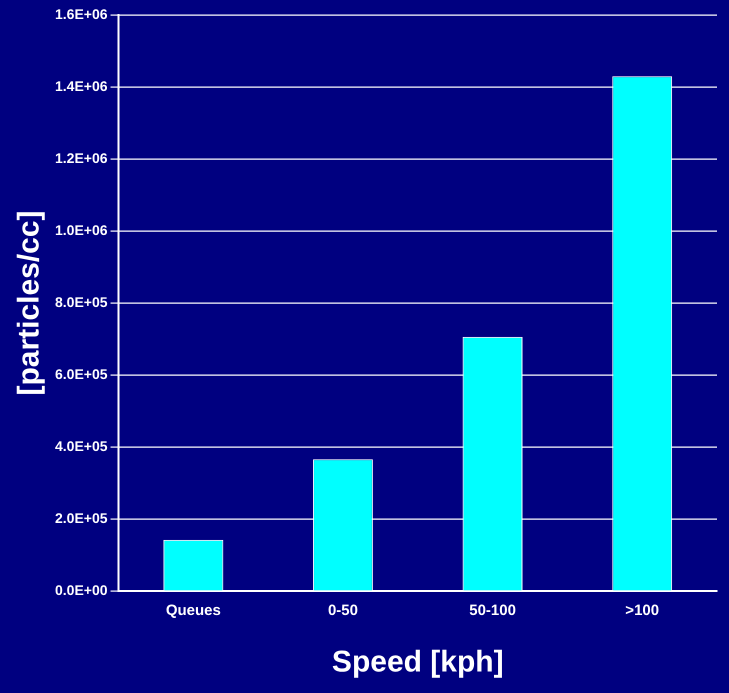  What do you see at coordinates (29, 303) in the screenshot?
I see `y-axis-title: [particles/cc]` at bounding box center [29, 303].